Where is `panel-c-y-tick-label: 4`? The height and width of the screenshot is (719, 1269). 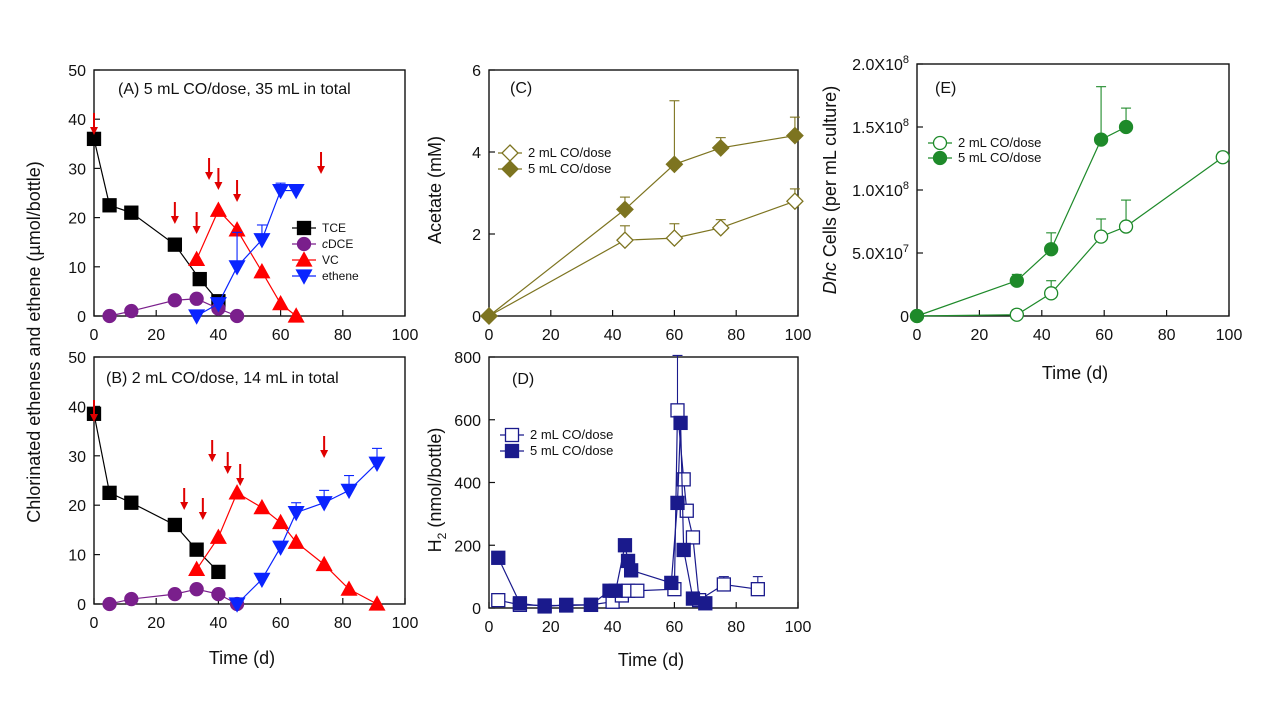 panel-c-y-tick-label: 4 is located at coordinates (476, 153).